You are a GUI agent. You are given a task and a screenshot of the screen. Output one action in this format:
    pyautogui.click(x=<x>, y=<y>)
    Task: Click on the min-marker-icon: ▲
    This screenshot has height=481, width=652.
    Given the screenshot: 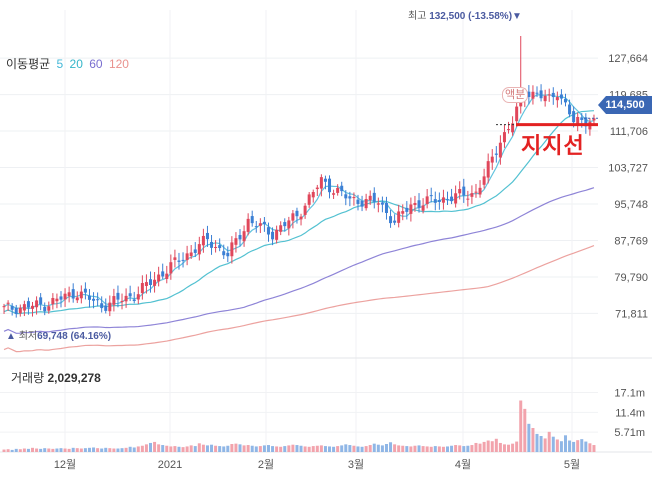 What is the action you would take?
    pyautogui.click(x=11, y=336)
    